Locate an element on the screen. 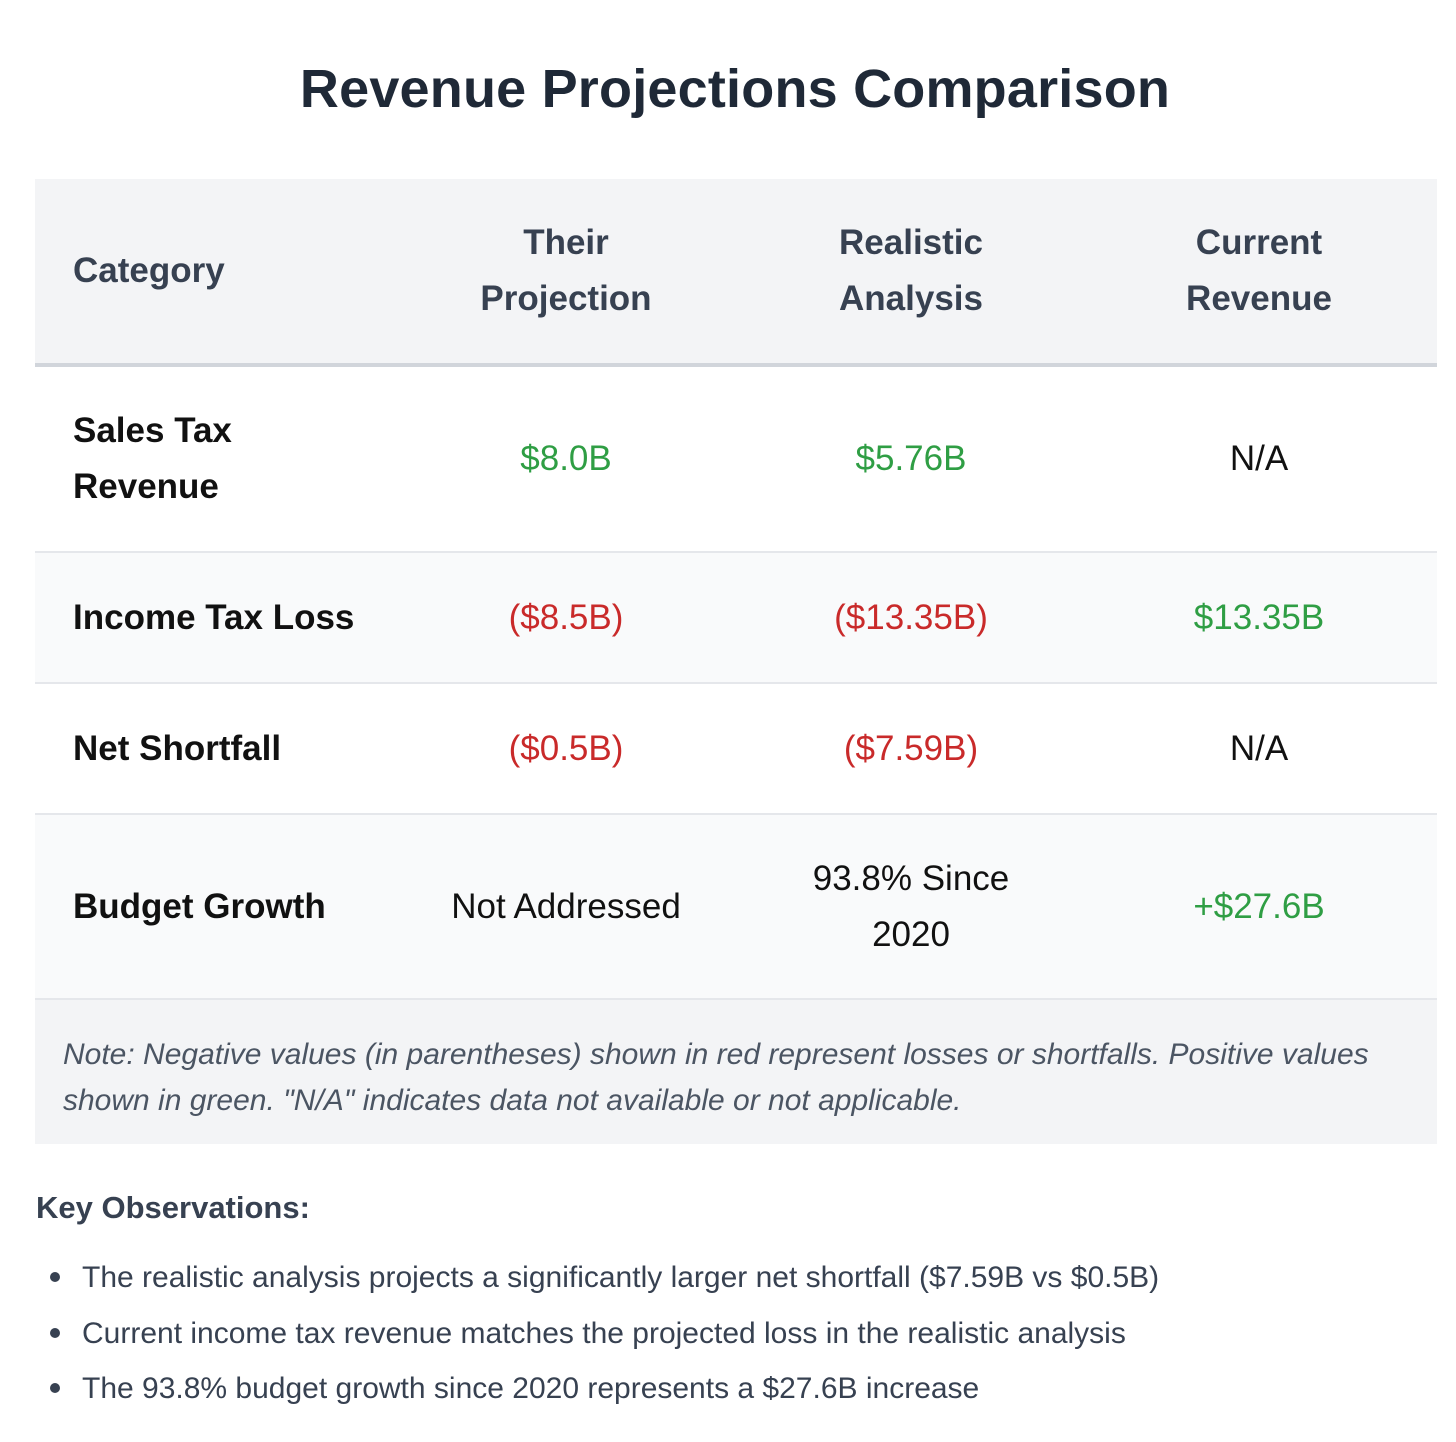 The image size is (1456, 1442). category-line1: Income Tax Loss is located at coordinates (214, 617).